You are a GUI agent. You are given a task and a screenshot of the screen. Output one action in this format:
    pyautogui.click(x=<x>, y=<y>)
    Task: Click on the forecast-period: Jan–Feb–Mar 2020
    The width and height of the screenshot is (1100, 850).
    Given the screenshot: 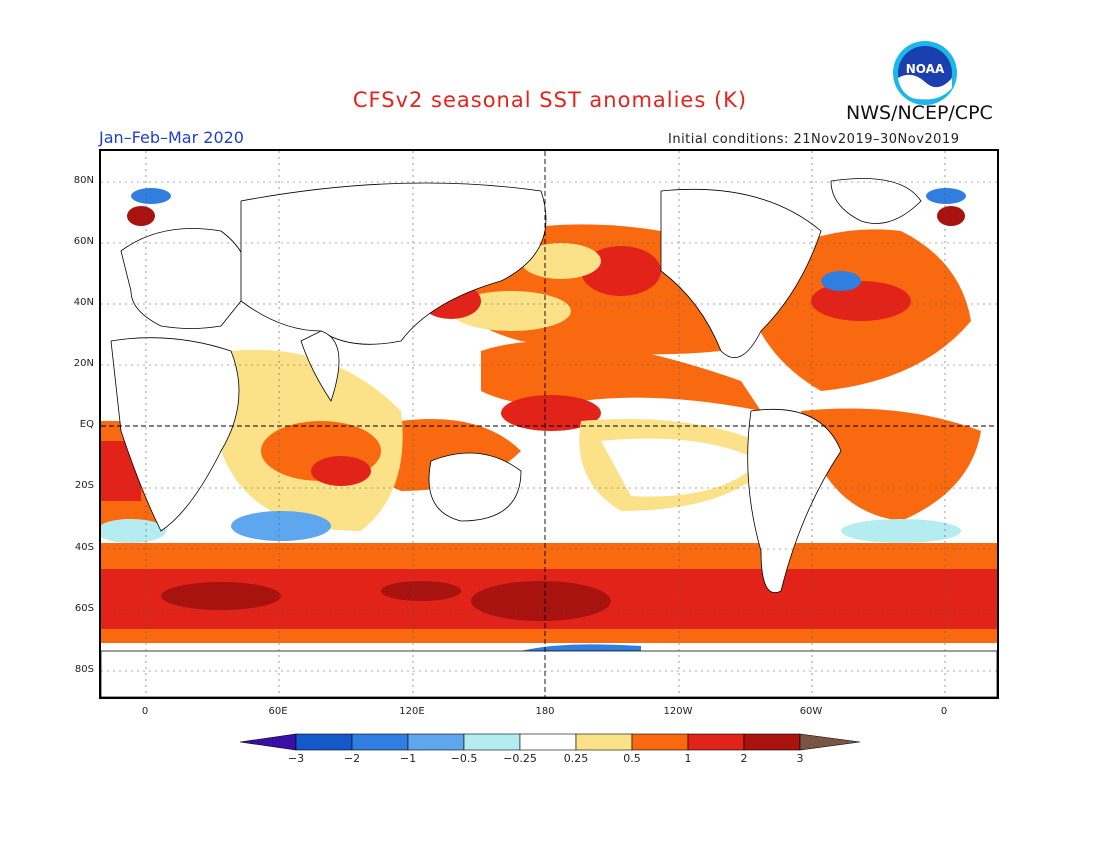 What is the action you would take?
    pyautogui.click(x=171, y=137)
    